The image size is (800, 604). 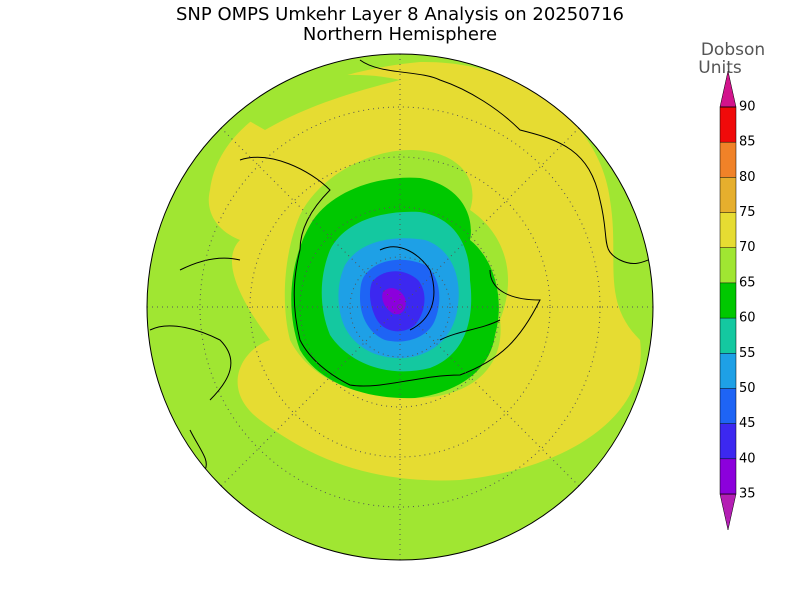 What do you see at coordinates (747, 388) in the screenshot?
I see `colorbar-tick-label: 50` at bounding box center [747, 388].